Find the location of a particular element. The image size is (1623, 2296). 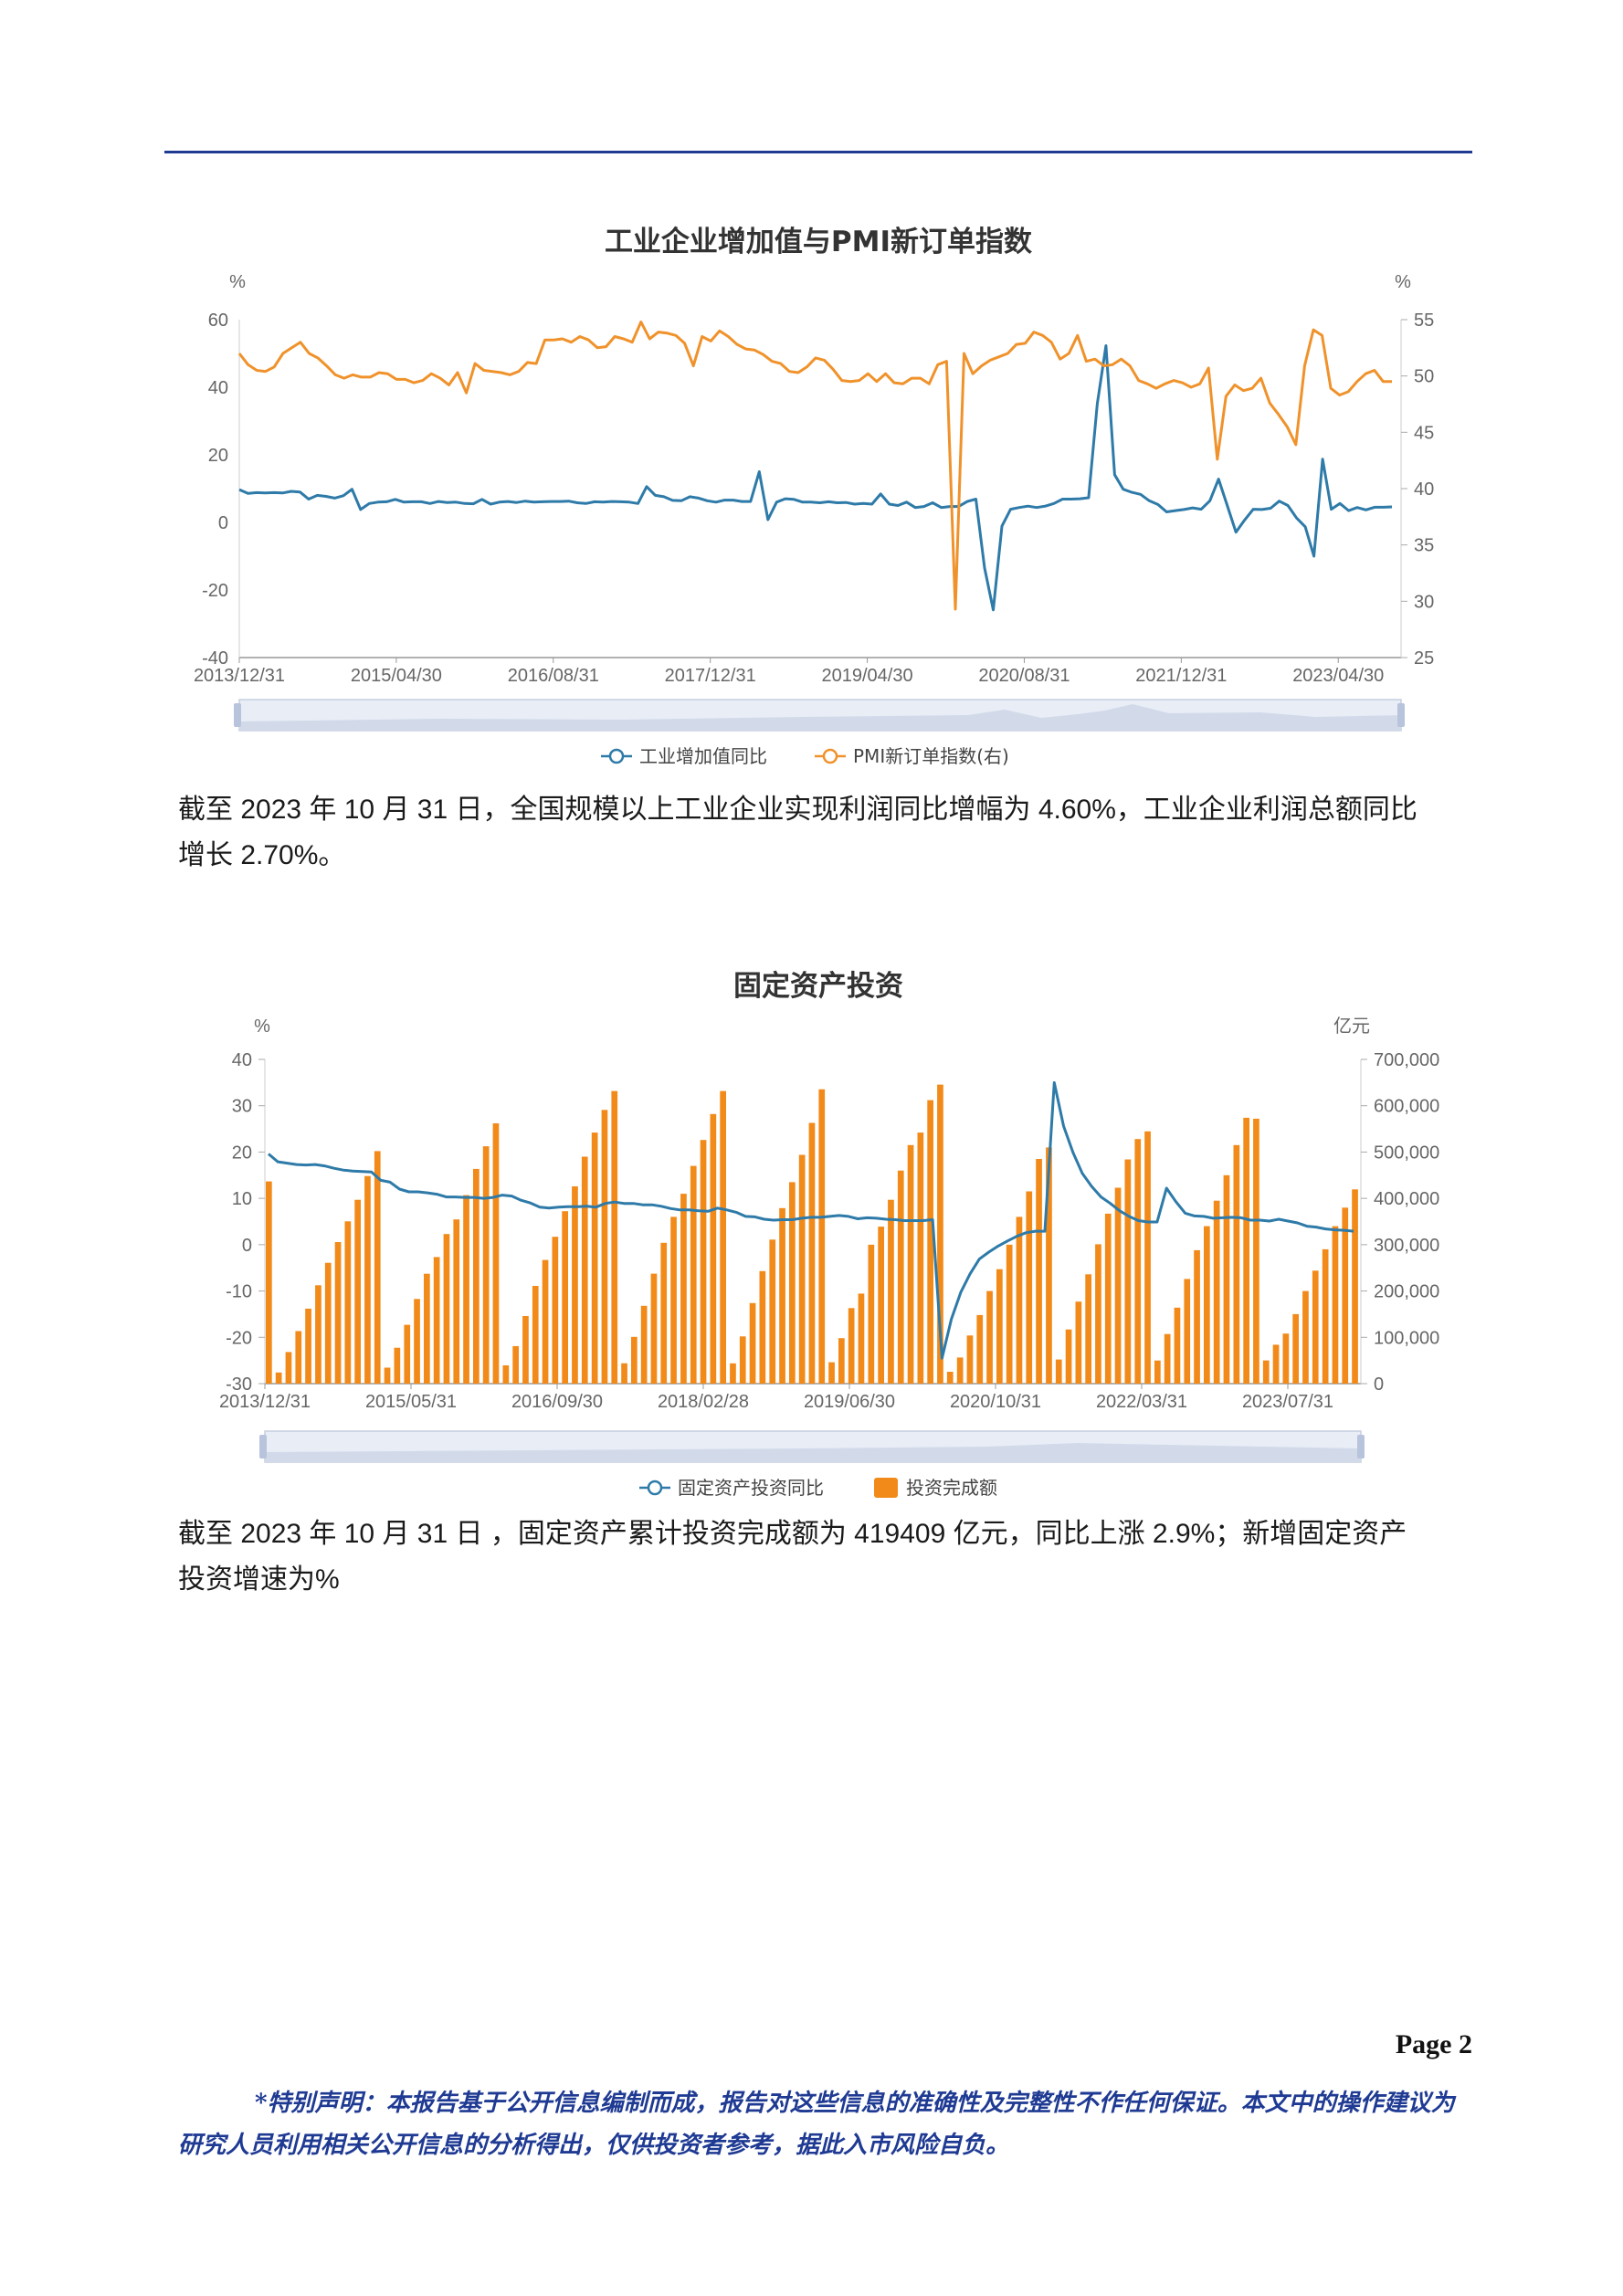

chart2-slider-handle-left is located at coordinates (263, 1447).